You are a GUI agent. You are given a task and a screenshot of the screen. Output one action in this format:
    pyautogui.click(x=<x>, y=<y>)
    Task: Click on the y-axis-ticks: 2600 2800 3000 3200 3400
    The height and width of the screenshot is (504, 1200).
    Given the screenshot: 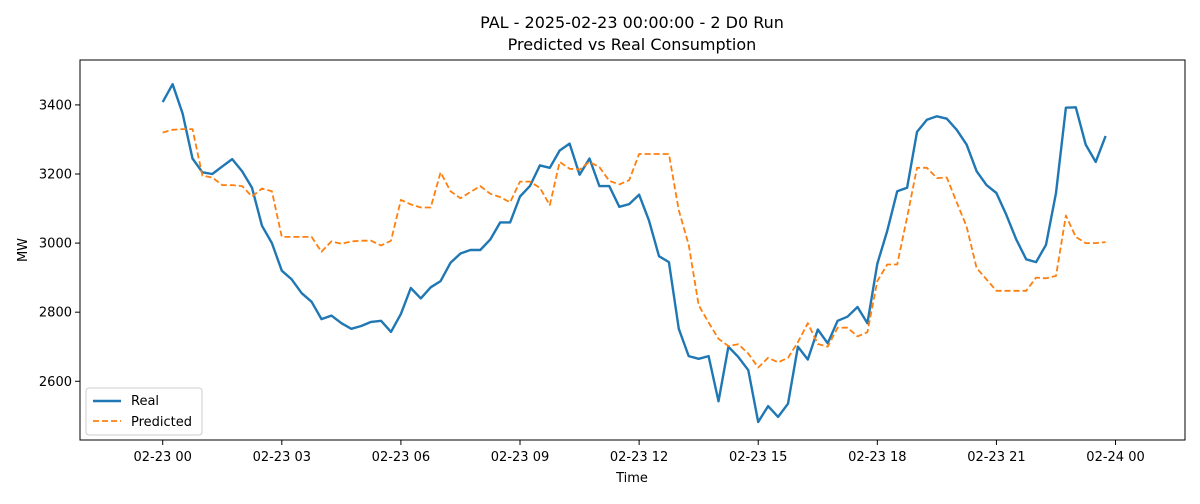 What is the action you would take?
    pyautogui.click(x=59, y=244)
    